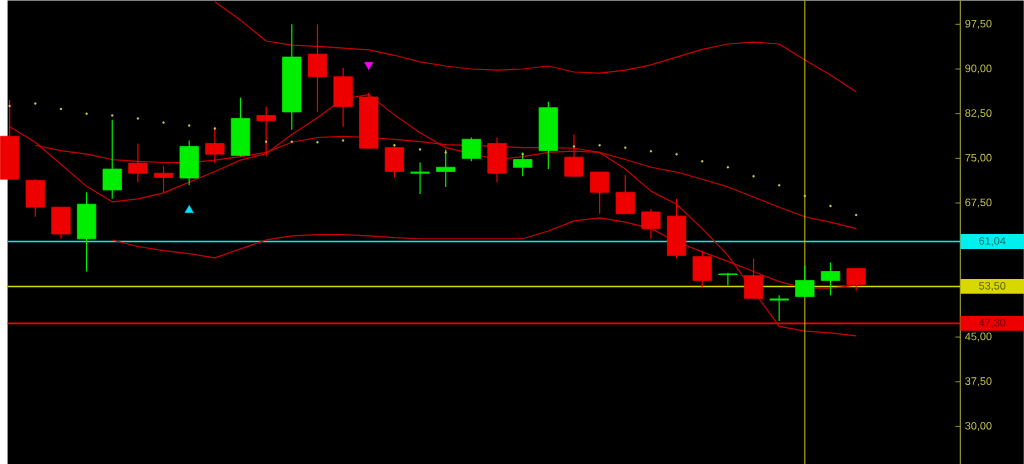  I want to click on y-tick-label: 30,00, so click(978, 426).